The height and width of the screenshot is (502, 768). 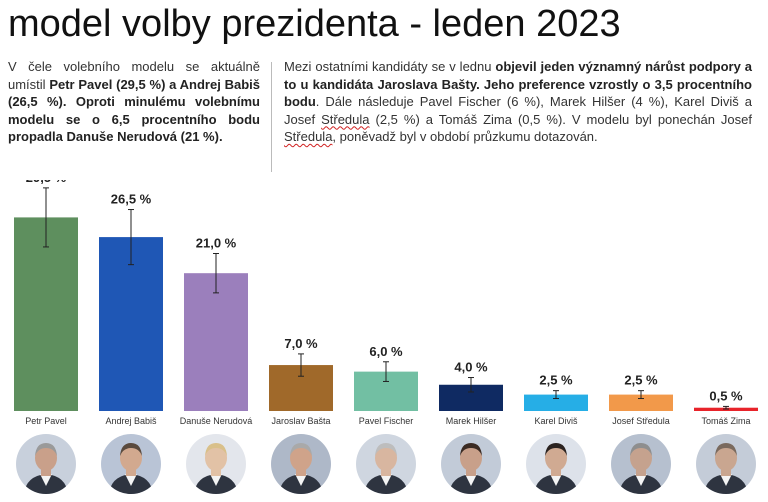 What do you see at coordinates (345, 119) in the screenshot?
I see `misspell-word-1: Středula` at bounding box center [345, 119].